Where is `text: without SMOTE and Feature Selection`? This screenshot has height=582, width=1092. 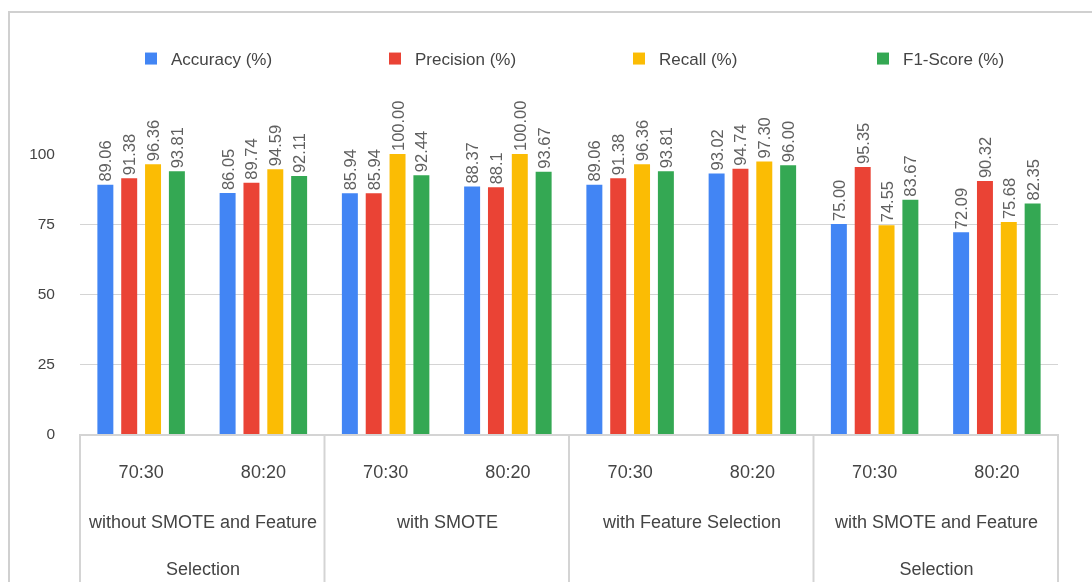 text: without SMOTE and Feature Selection is located at coordinates (203, 545).